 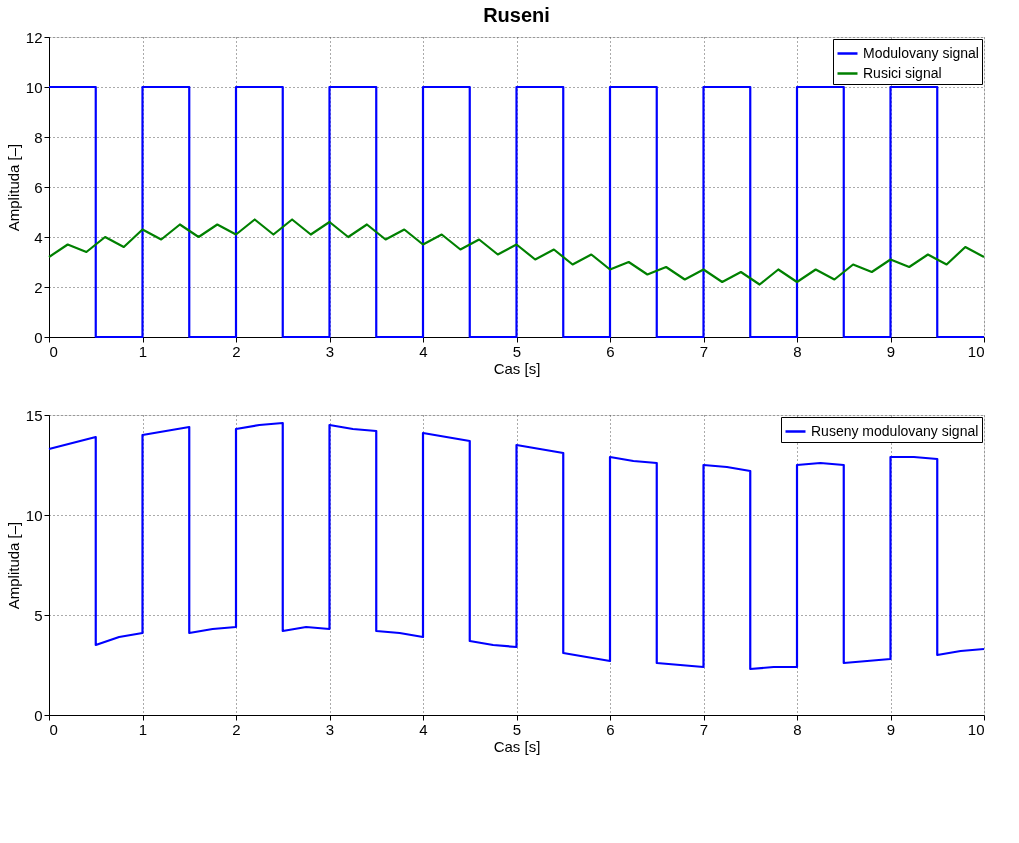 What do you see at coordinates (516, 252) in the screenshot?
I see `line-series` at bounding box center [516, 252].